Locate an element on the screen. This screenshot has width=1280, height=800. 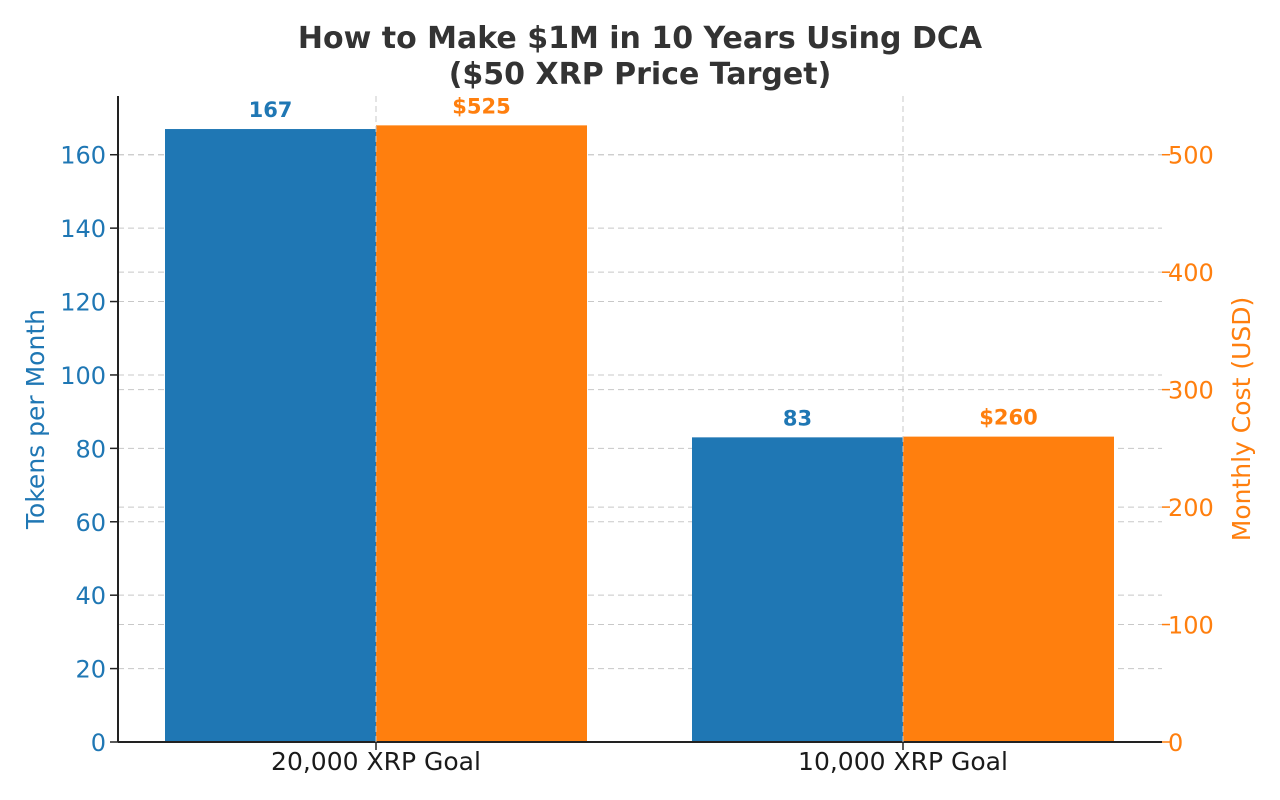
y-axis-title-right: Monthly Cost (USD) is located at coordinates (1241, 419).